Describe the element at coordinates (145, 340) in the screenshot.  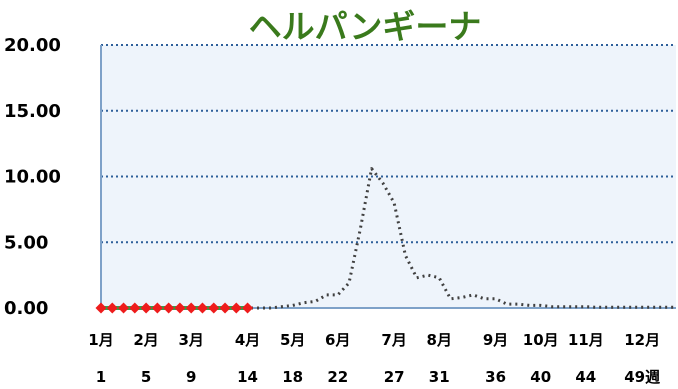
I see `x-tick-month-label: 2月` at that location.